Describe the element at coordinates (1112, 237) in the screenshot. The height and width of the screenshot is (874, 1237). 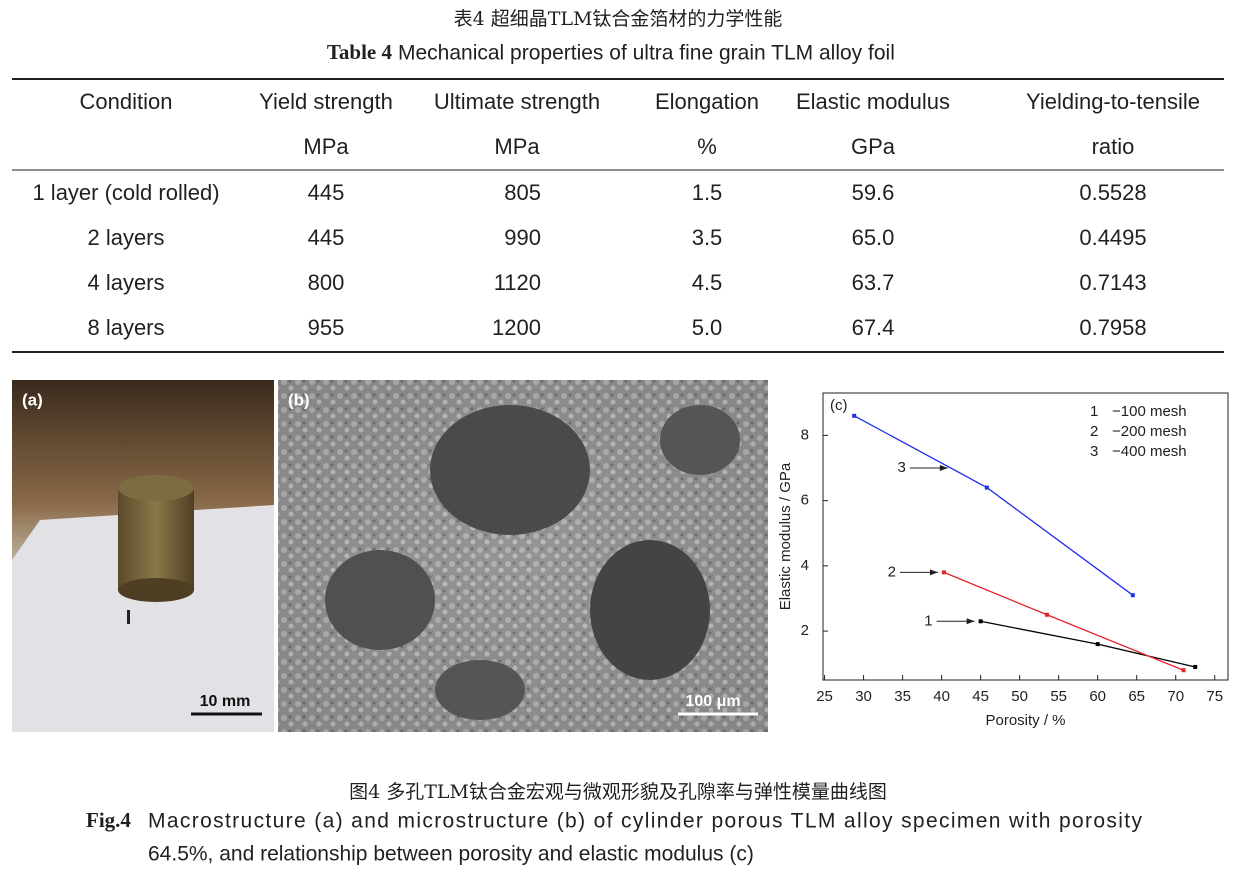
I see `table-cell: 0.4495` at that location.